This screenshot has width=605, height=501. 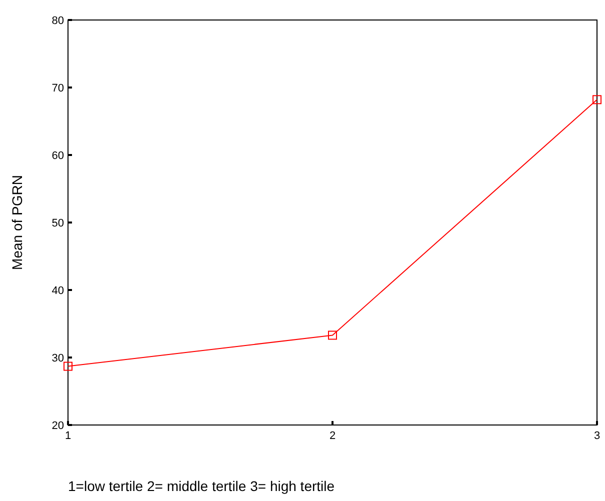 I want to click on y-tick-label: 70, so click(x=58, y=88).